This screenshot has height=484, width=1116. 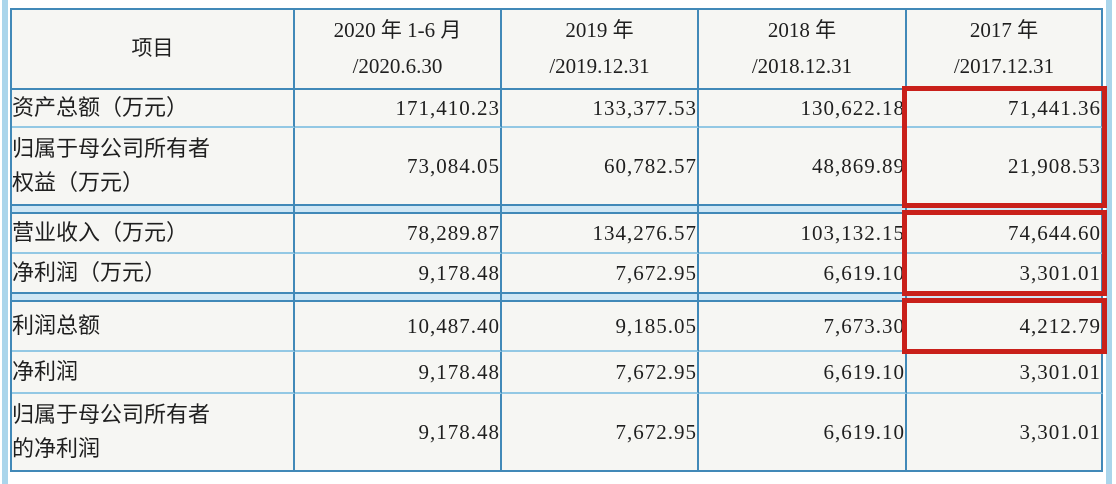 I want to click on value-cell: 7,673.30, so click(x=803, y=327).